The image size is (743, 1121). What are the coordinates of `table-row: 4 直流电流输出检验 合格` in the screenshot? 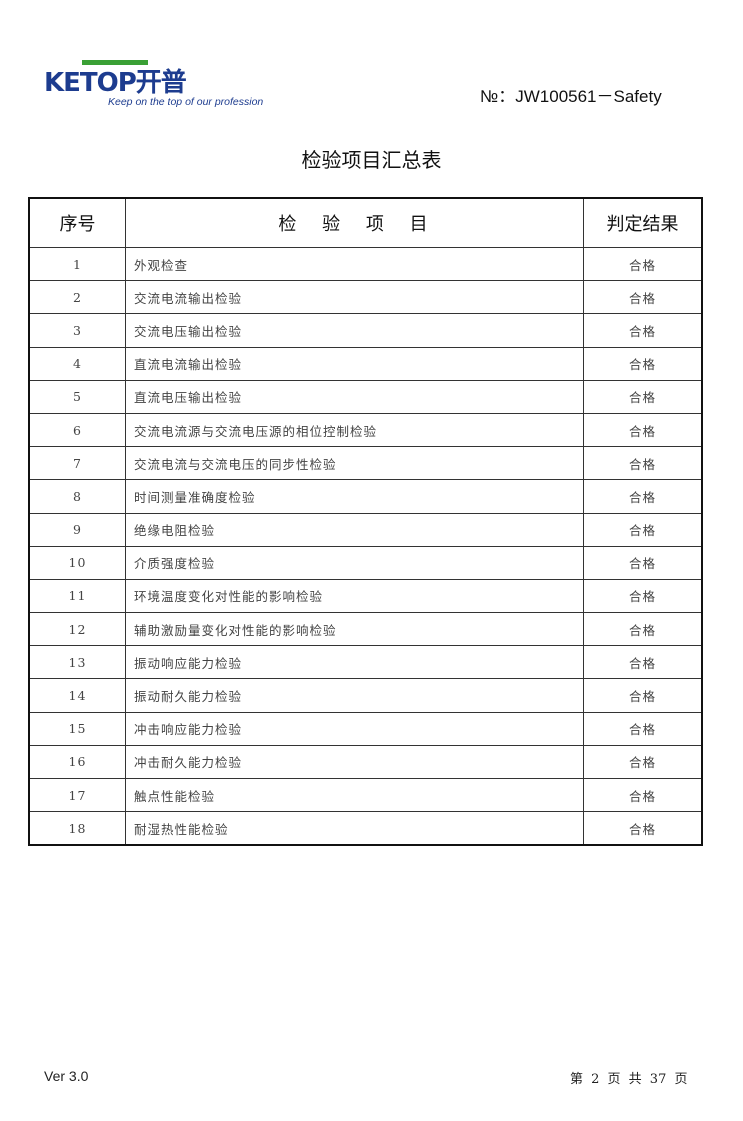 It's located at (365, 363).